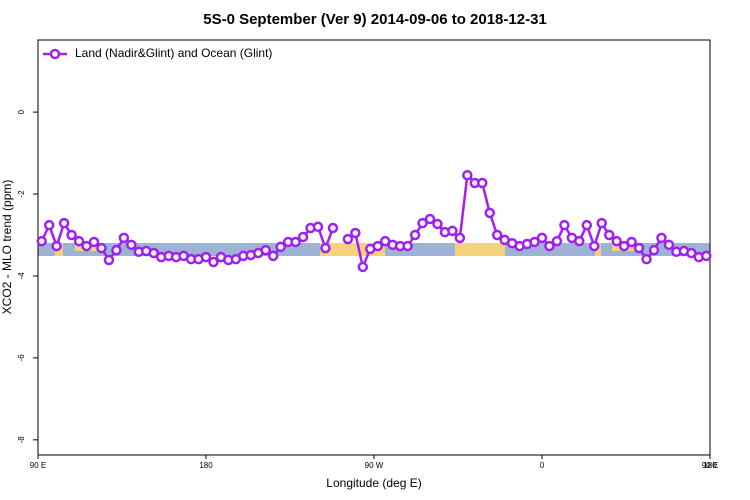 Image resolution: width=750 pixels, height=500 pixels. I want to click on legend, so click(159, 54).